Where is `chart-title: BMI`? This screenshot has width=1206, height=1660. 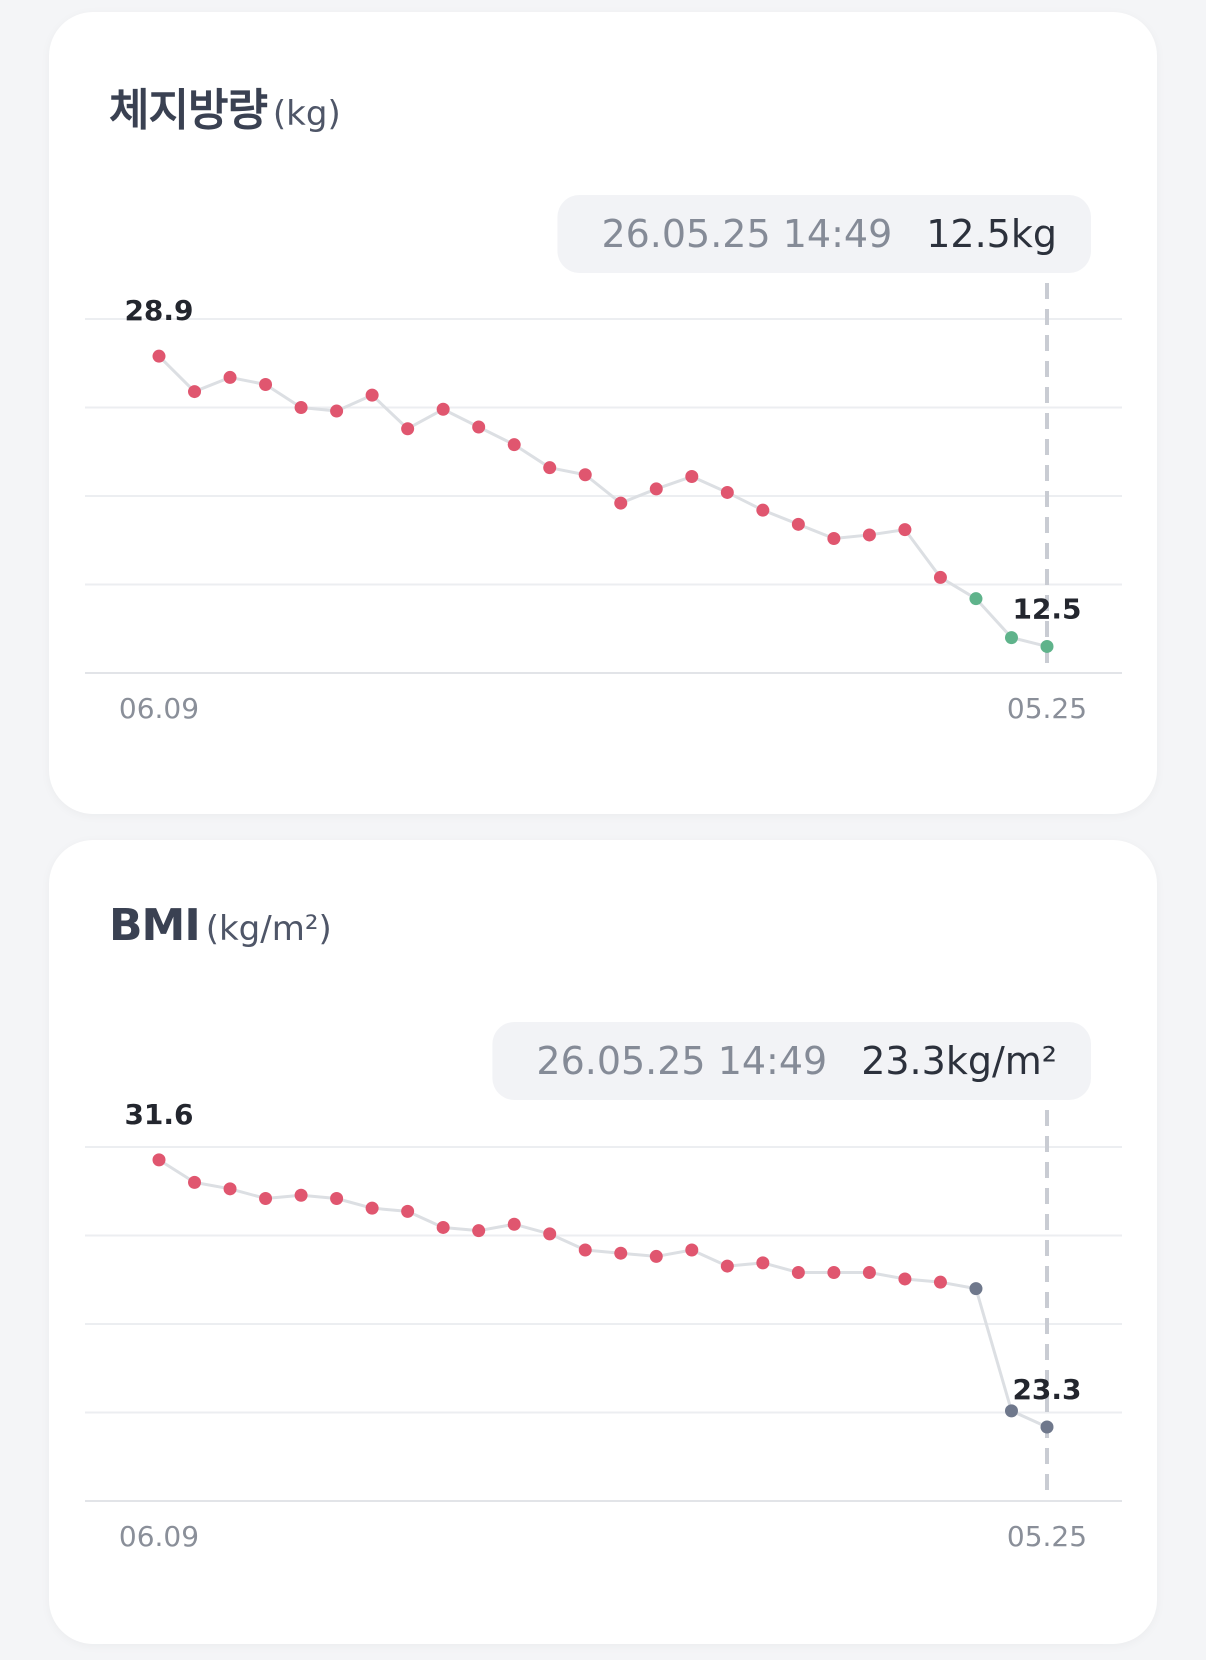 chart-title: BMI is located at coordinates (155, 925).